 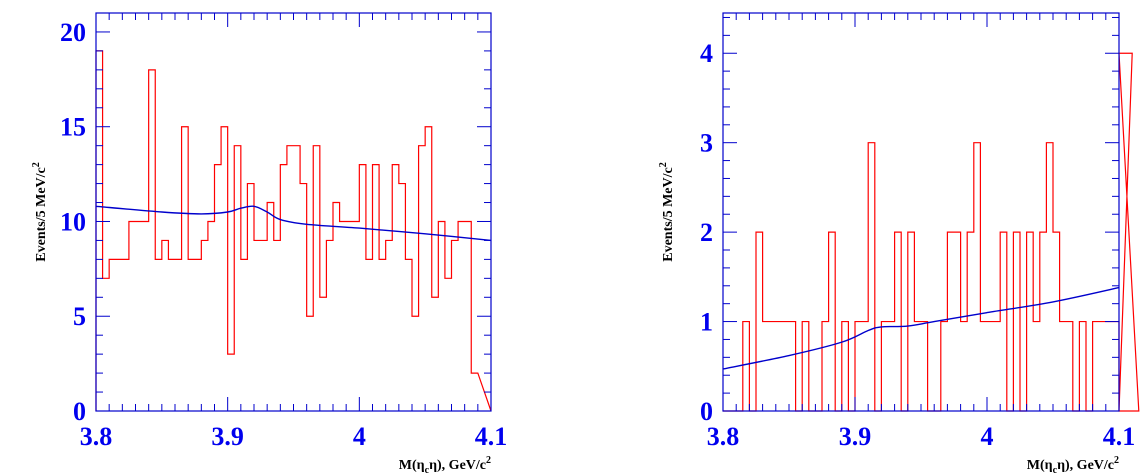 What do you see at coordinates (706, 232) in the screenshot?
I see `y-tick-label: 2` at bounding box center [706, 232].